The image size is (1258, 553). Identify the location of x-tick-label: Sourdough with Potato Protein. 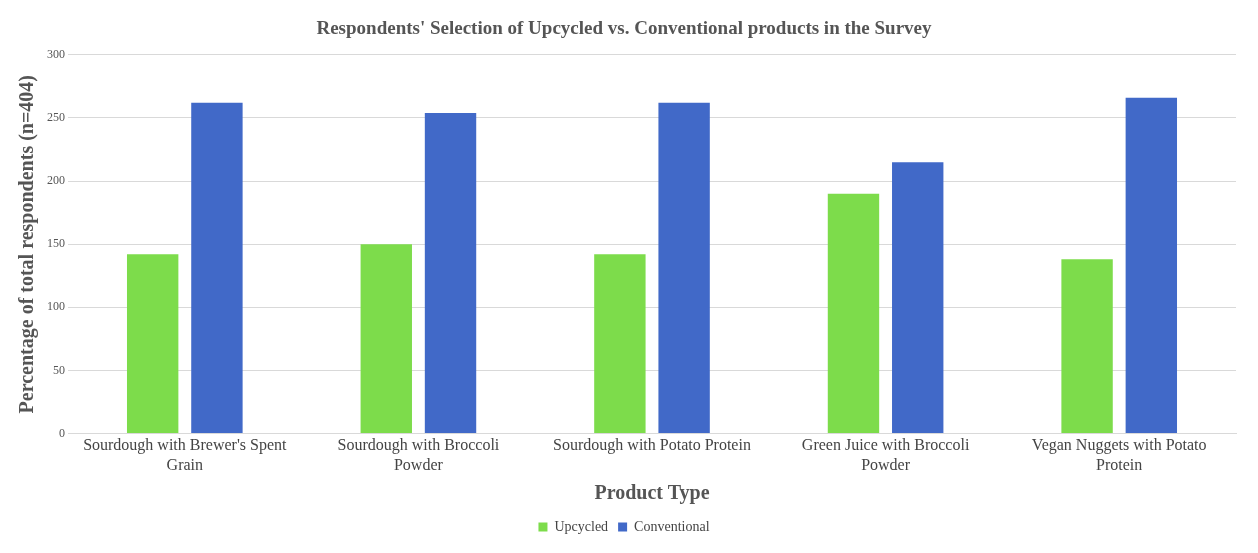
(652, 445).